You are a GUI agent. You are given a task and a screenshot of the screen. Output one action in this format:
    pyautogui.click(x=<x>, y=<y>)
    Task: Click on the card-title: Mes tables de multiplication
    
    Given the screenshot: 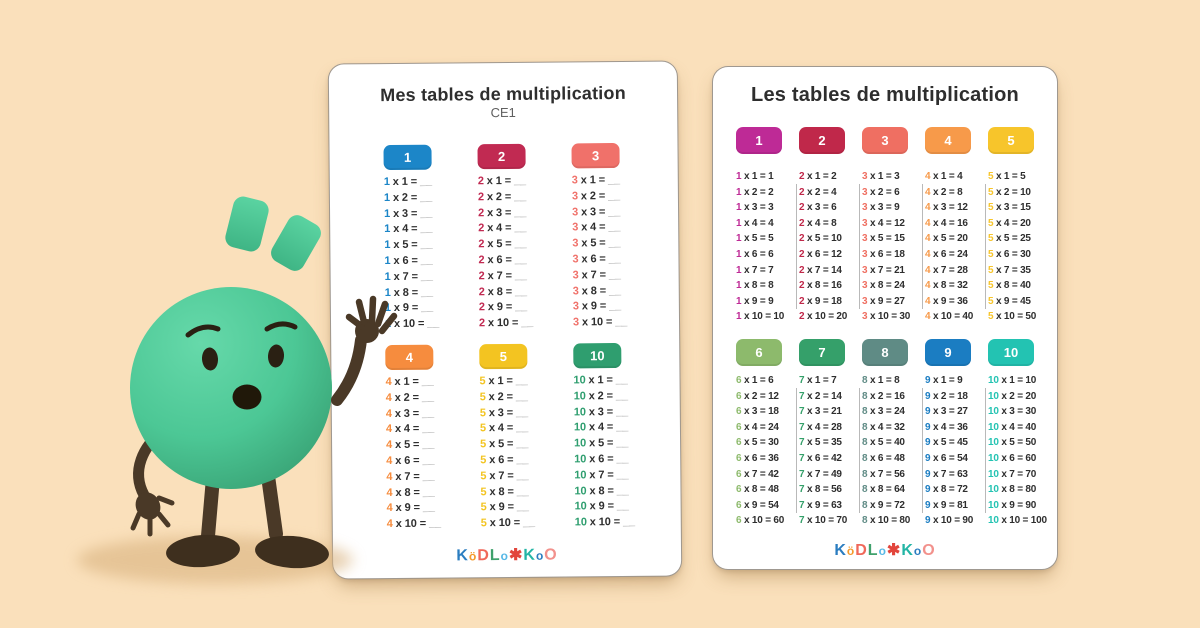 What is the action you would take?
    pyautogui.click(x=503, y=94)
    